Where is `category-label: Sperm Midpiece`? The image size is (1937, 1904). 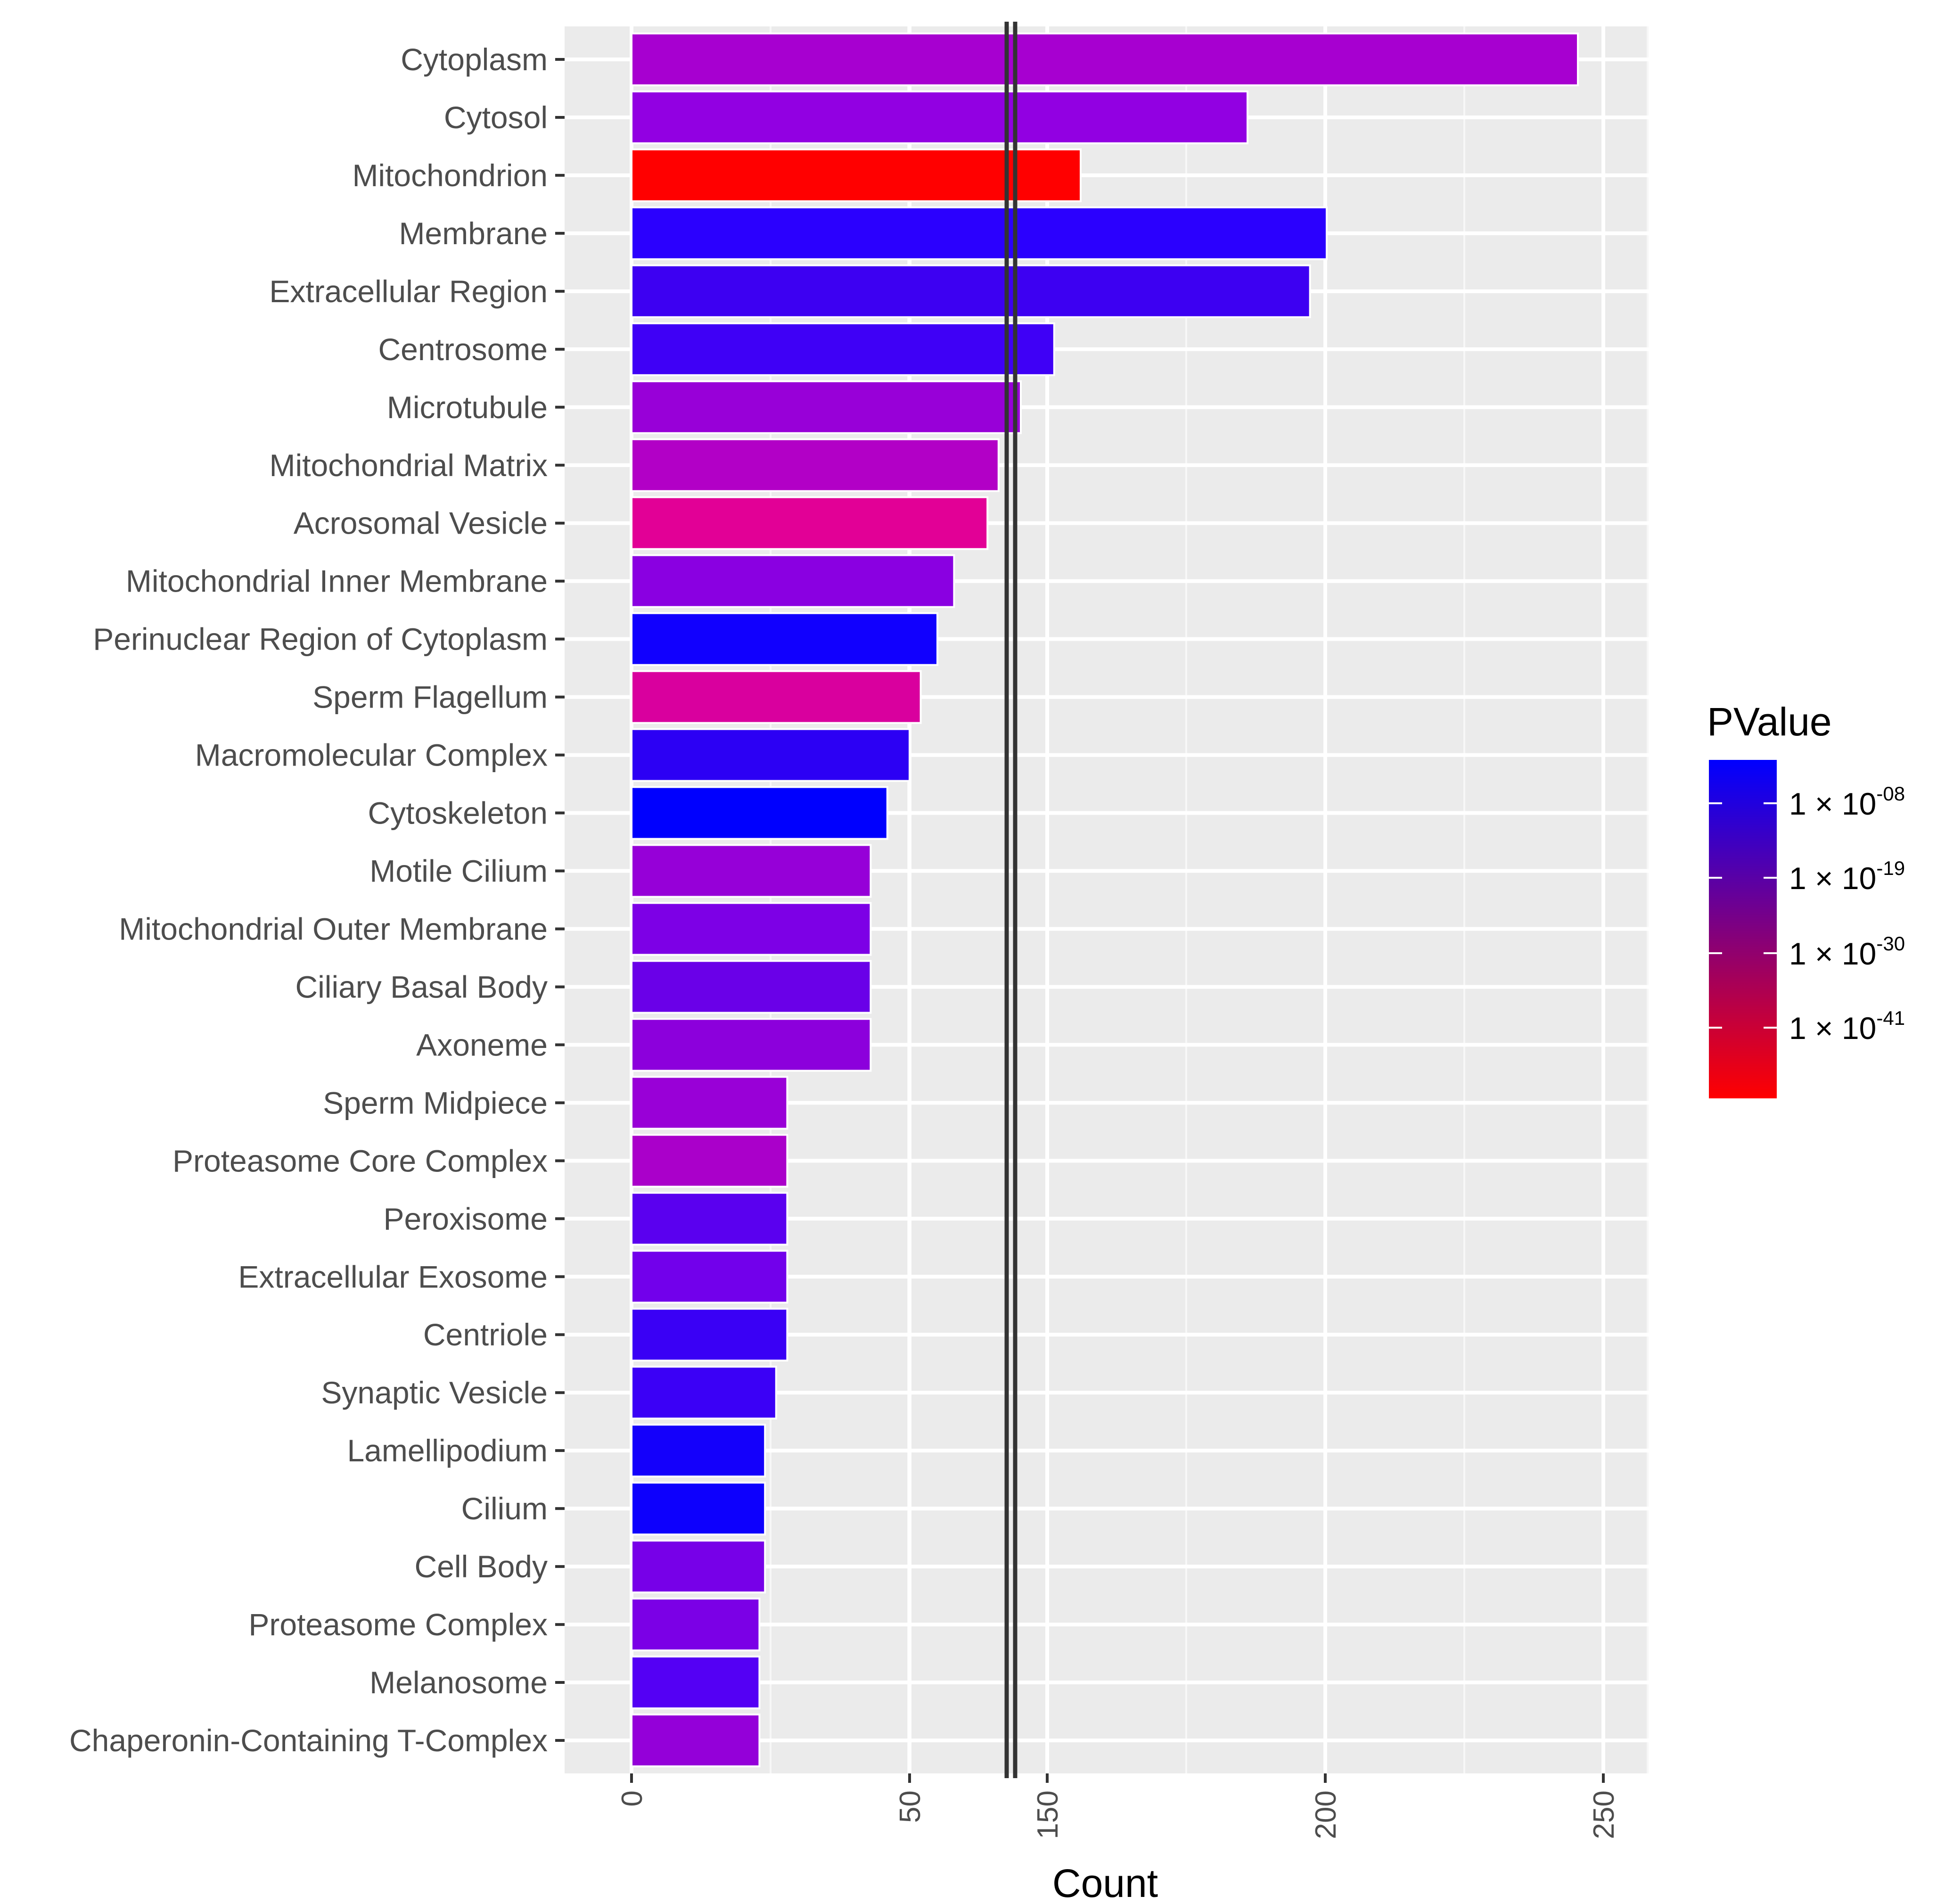 category-label: Sperm Midpiece is located at coordinates (435, 1102).